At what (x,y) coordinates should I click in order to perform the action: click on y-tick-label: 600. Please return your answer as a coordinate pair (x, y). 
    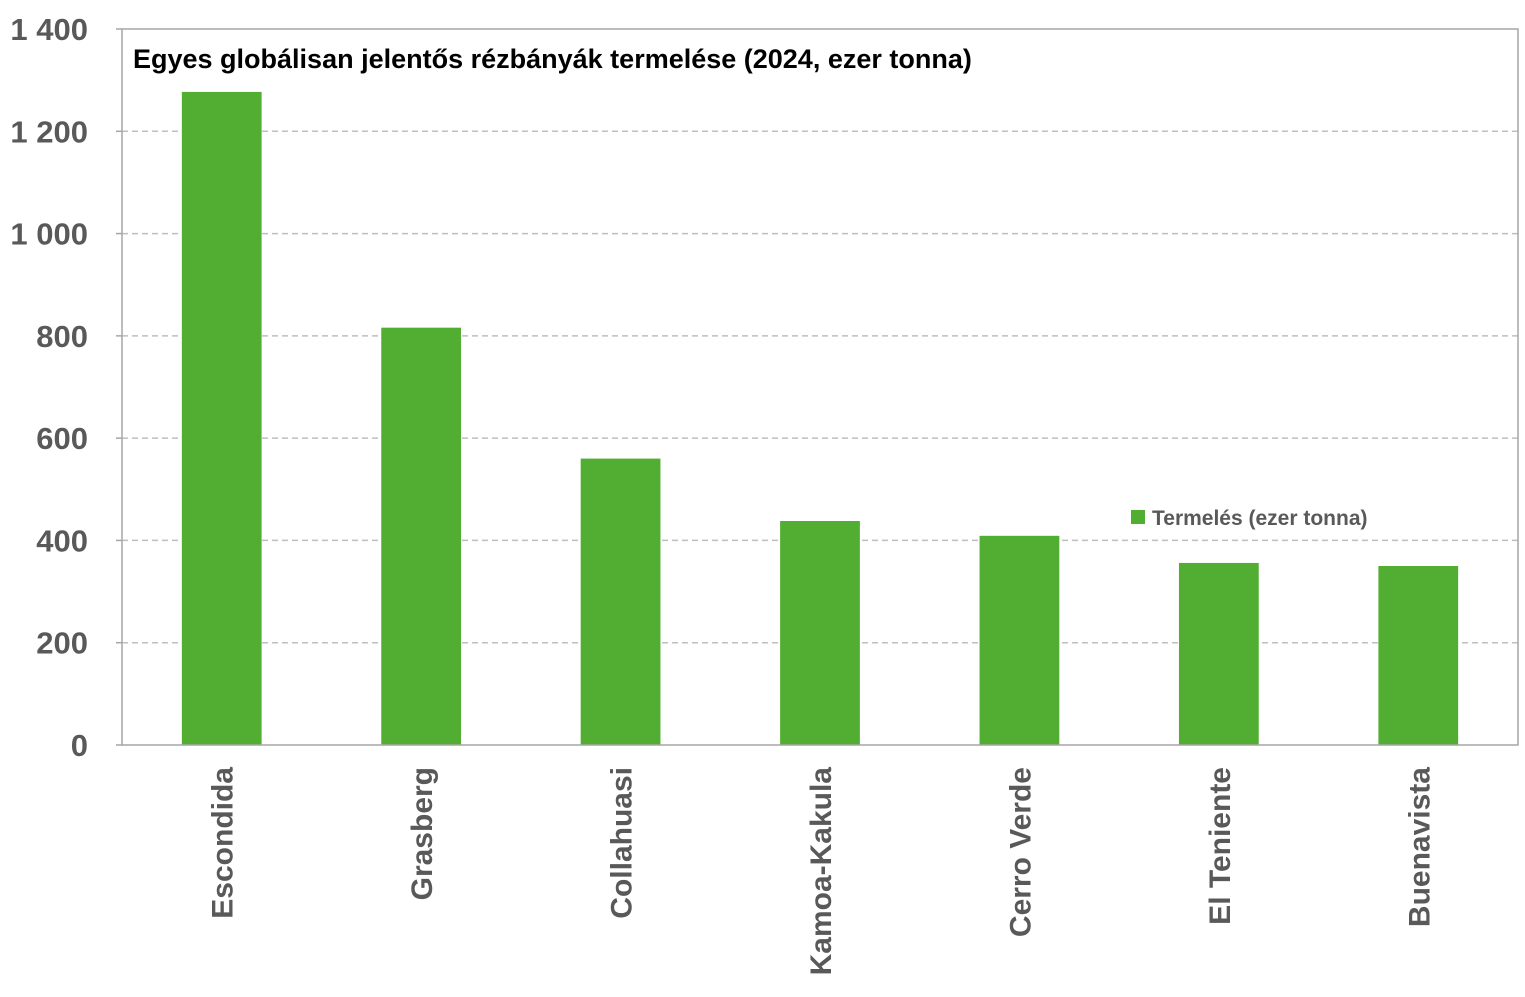
    Looking at the image, I should click on (62, 438).